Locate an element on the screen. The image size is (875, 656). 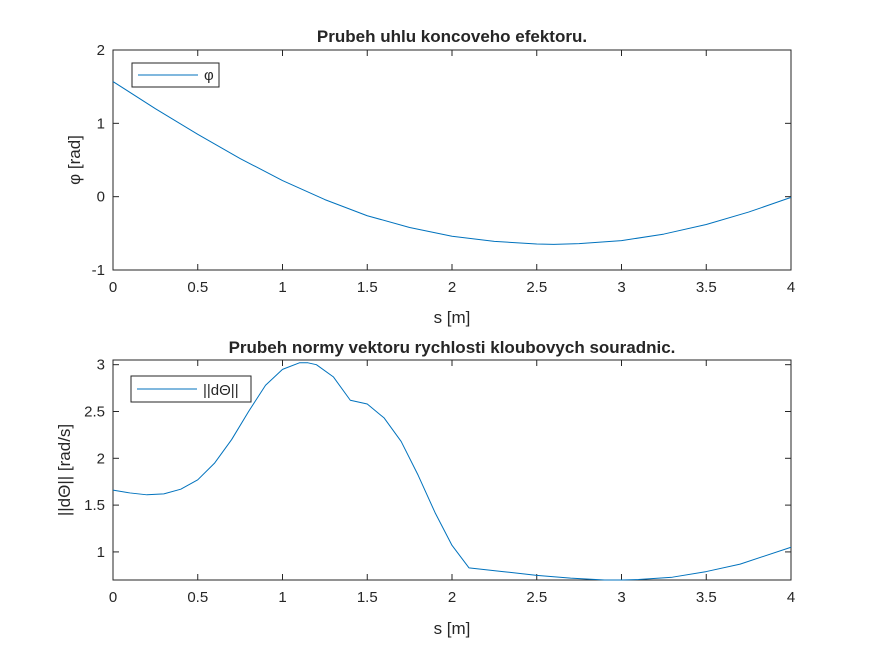
y-tick-label: 0 is located at coordinates (101, 197).